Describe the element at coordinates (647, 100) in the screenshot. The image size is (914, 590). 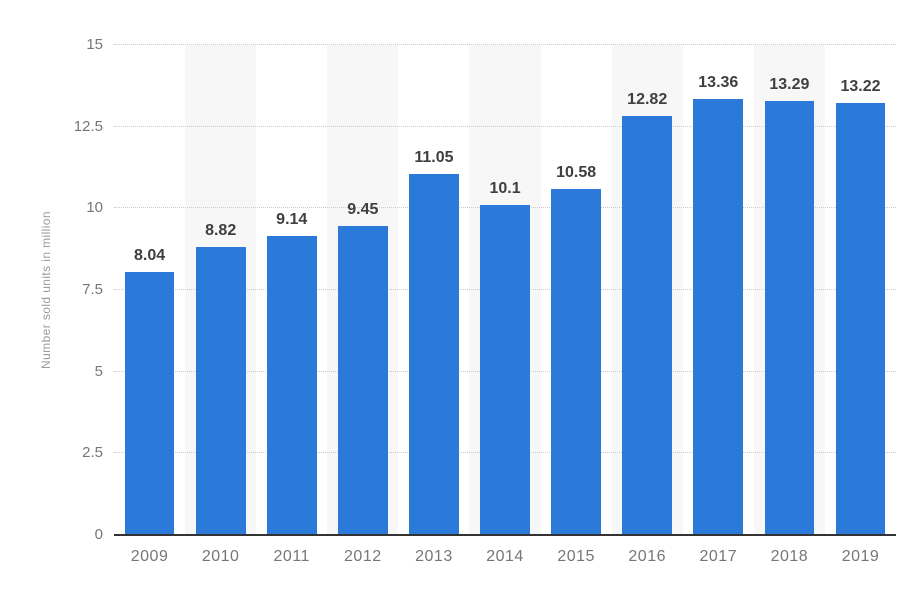
I see `bar-value-label: 12.82` at that location.